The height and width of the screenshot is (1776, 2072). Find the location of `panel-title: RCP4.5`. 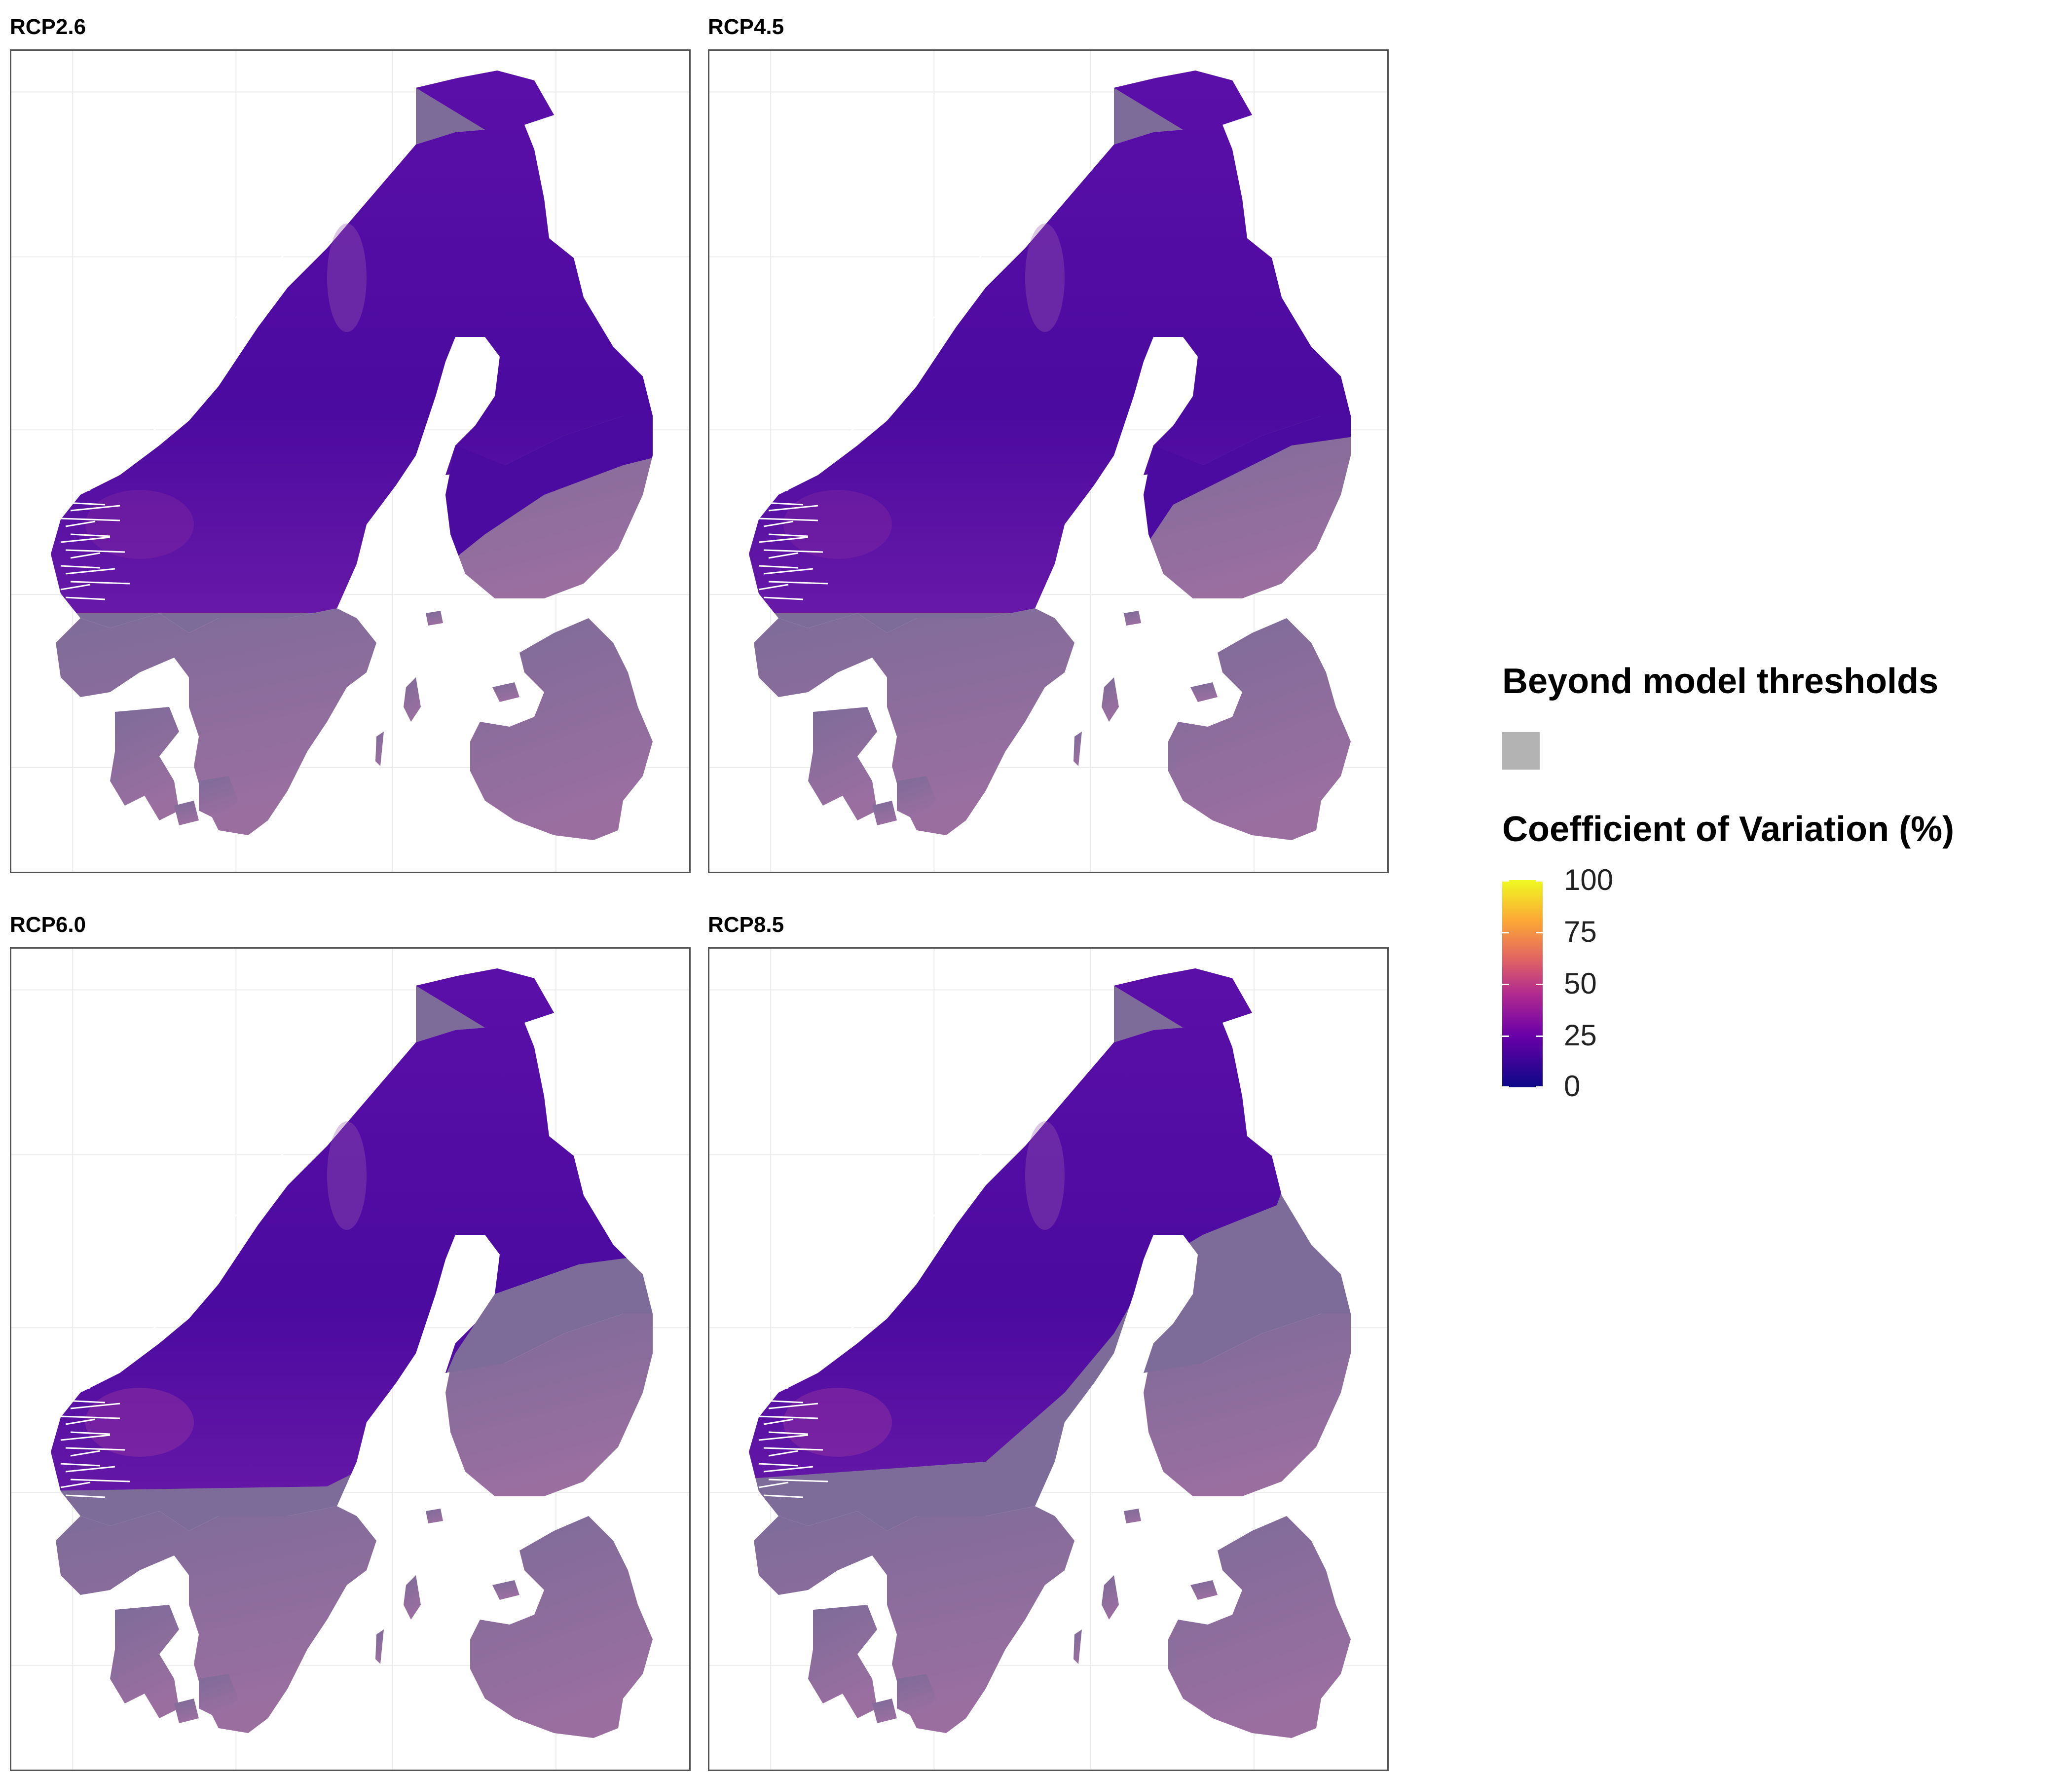

panel-title: RCP4.5 is located at coordinates (746, 27).